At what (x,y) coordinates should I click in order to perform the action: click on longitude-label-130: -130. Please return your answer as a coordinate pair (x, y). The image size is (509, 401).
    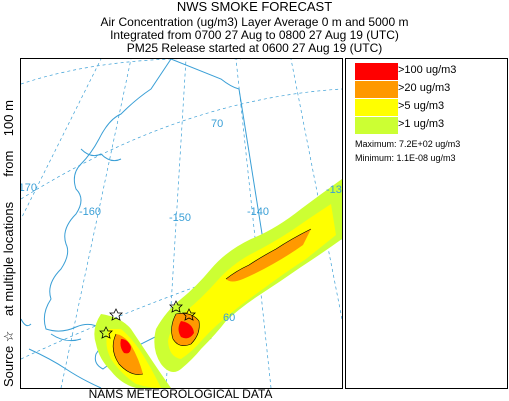
    Looking at the image, I should click on (334, 190).